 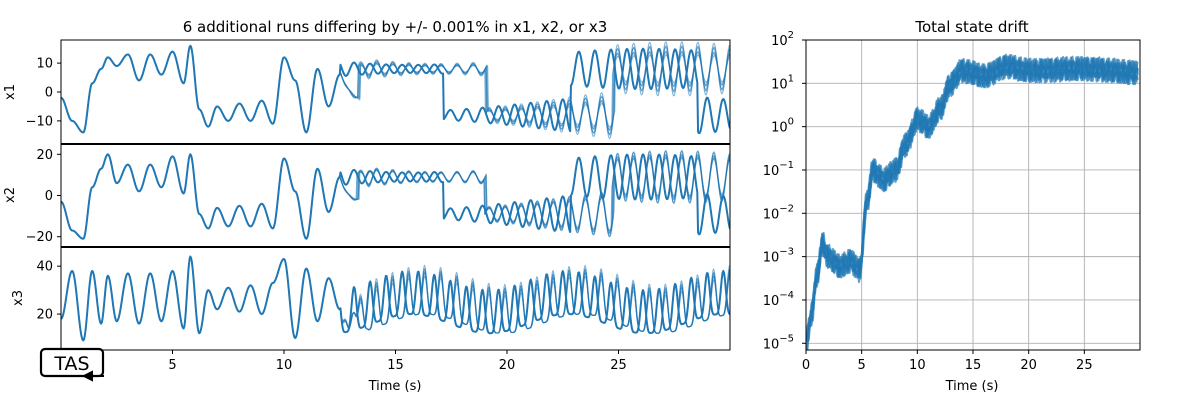 I want to click on y-tick-label: 10⁻⁵, so click(x=778, y=342).